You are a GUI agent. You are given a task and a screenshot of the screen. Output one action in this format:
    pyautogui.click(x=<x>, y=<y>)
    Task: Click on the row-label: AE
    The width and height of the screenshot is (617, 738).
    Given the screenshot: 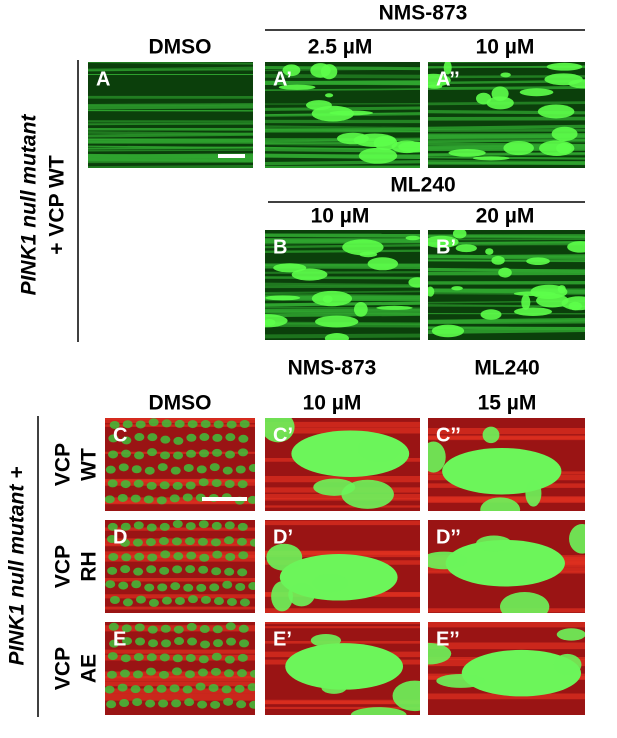 What is the action you would take?
    pyautogui.click(x=89, y=668)
    